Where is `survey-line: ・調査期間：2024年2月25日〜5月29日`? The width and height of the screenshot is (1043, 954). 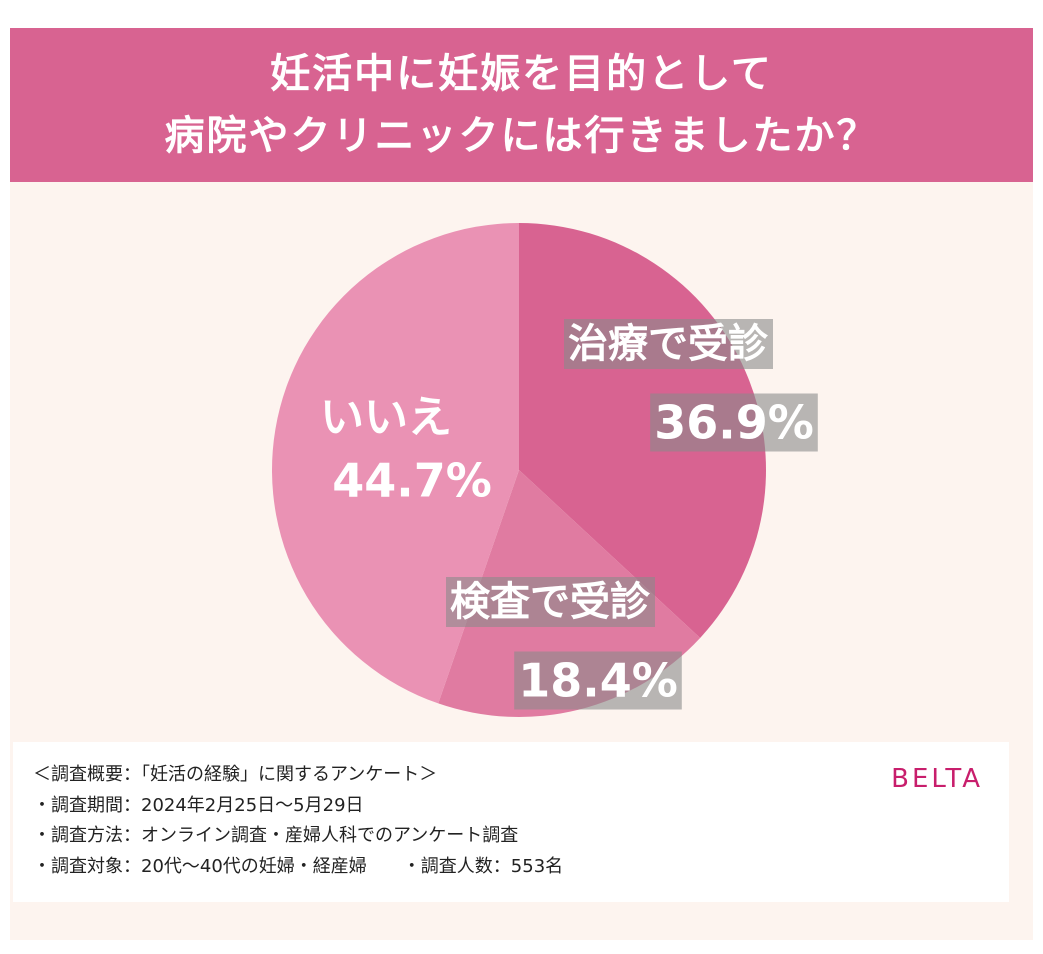
survey-line: ・調査期間：2024年2月25日〜5月29日 is located at coordinates (198, 805).